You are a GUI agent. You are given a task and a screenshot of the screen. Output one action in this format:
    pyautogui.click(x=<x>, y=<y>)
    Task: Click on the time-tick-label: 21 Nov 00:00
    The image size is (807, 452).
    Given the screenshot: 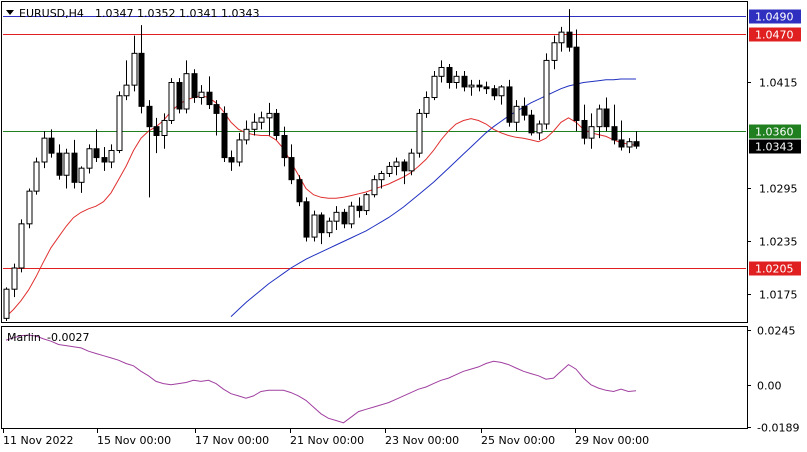 What is the action you would take?
    pyautogui.click(x=327, y=440)
    